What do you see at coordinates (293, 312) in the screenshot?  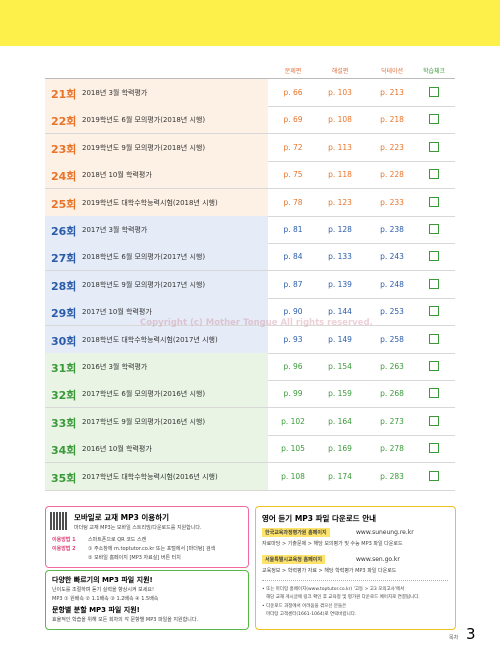 I see `page-ref: p. 90` at bounding box center [293, 312].